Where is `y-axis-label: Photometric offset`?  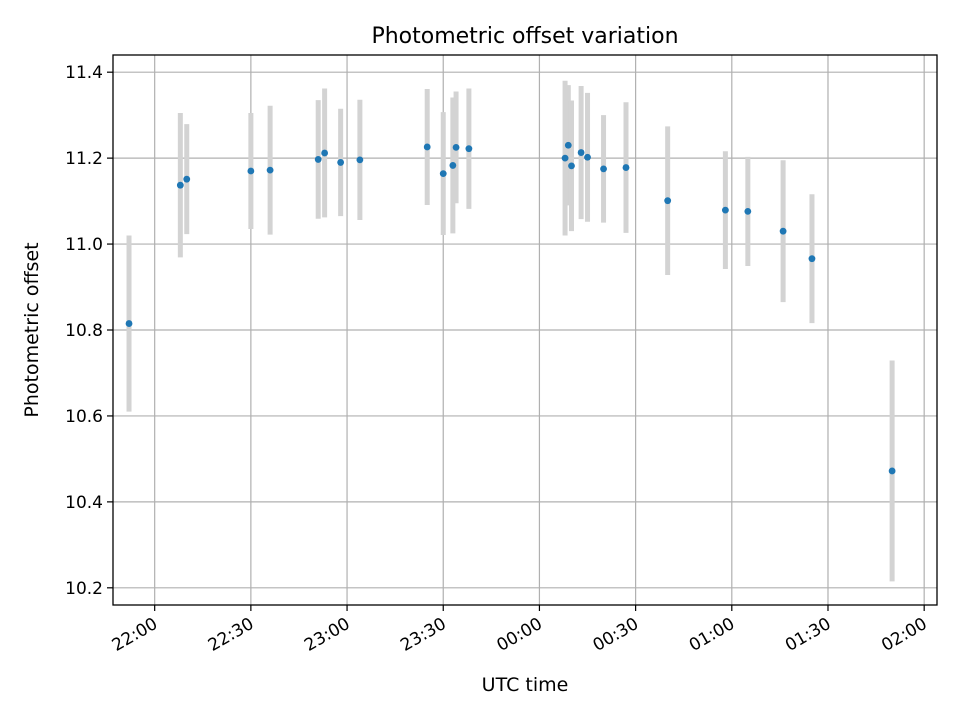
y-axis-label: Photometric offset is located at coordinates (32, 329).